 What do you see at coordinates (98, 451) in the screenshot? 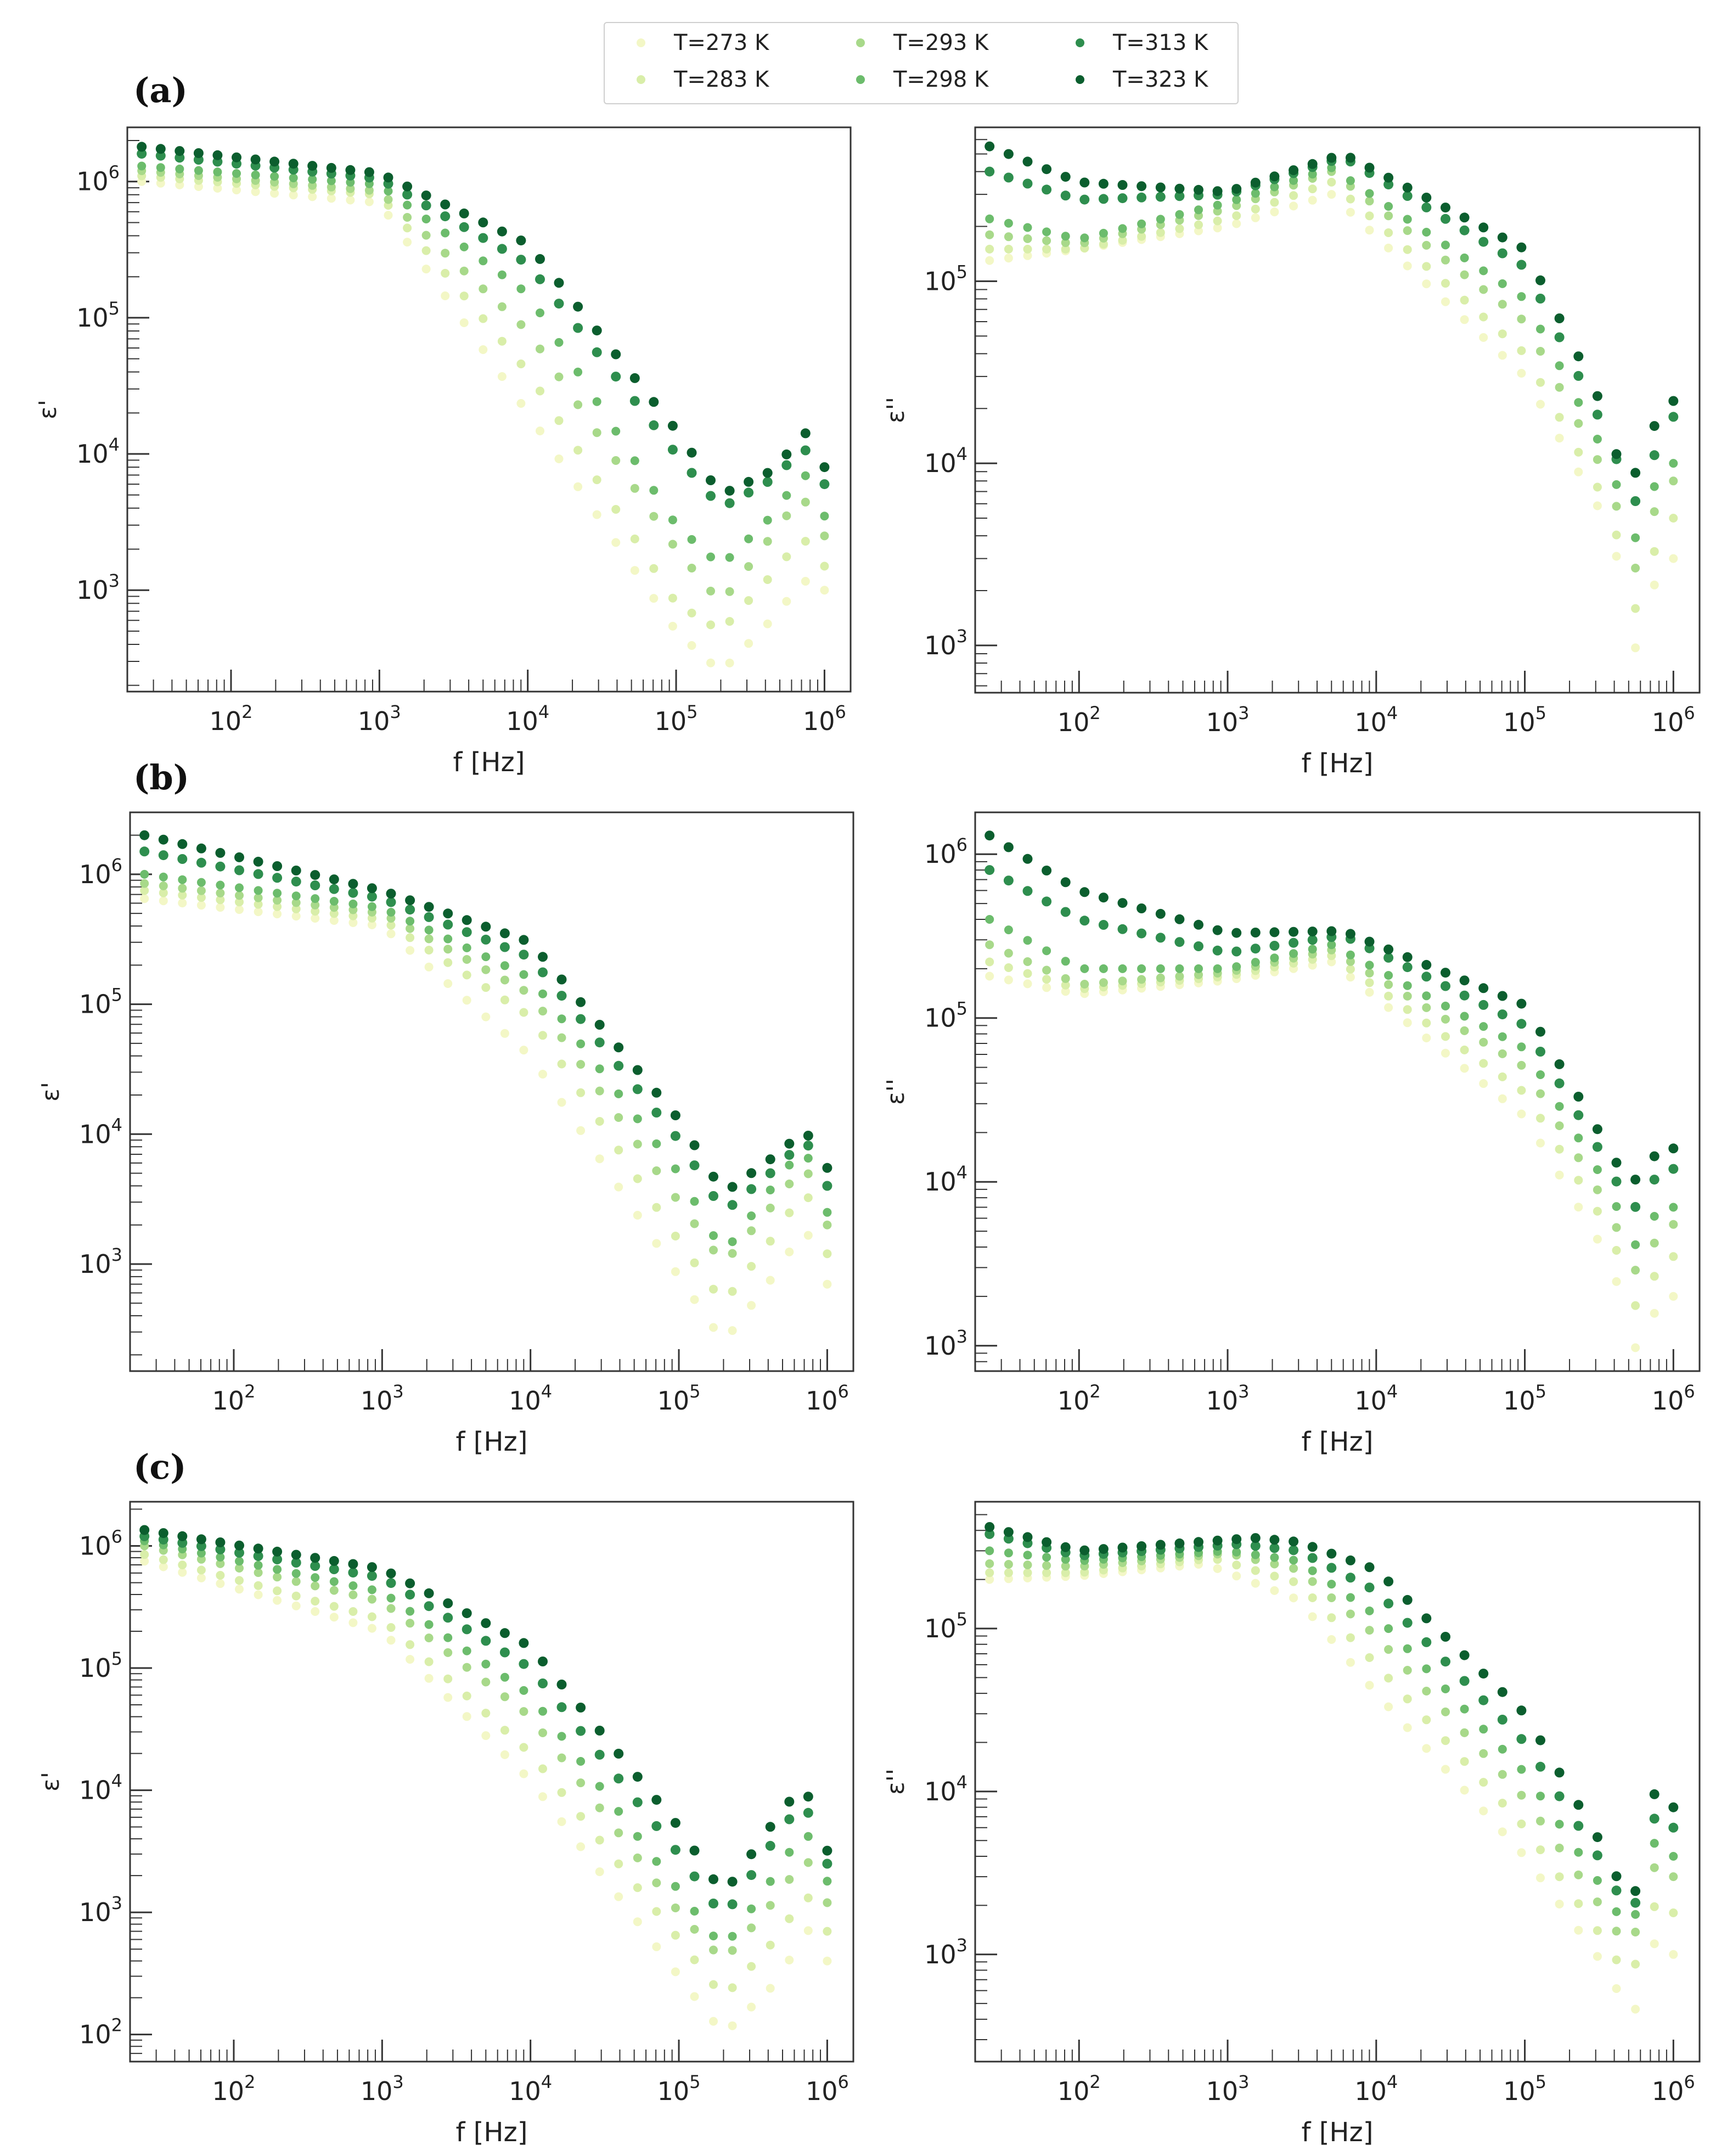
I see `y-tick-label: 10⁴` at bounding box center [98, 451].